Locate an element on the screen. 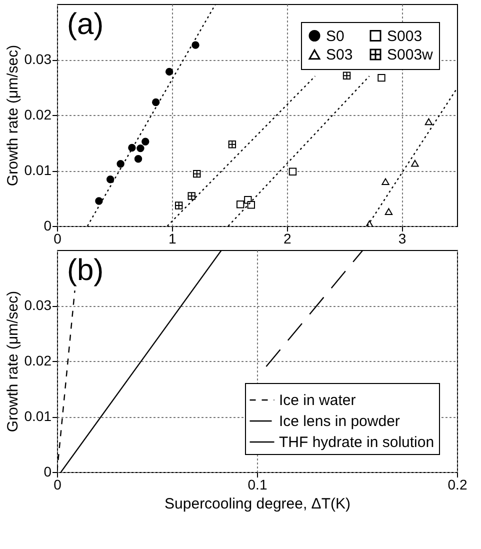  x-tick-label: 3 is located at coordinates (402, 238).